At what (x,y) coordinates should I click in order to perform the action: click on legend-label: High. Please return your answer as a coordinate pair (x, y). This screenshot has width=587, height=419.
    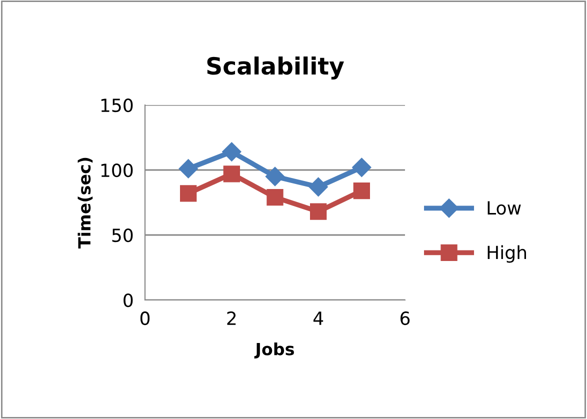
    Looking at the image, I should click on (507, 254).